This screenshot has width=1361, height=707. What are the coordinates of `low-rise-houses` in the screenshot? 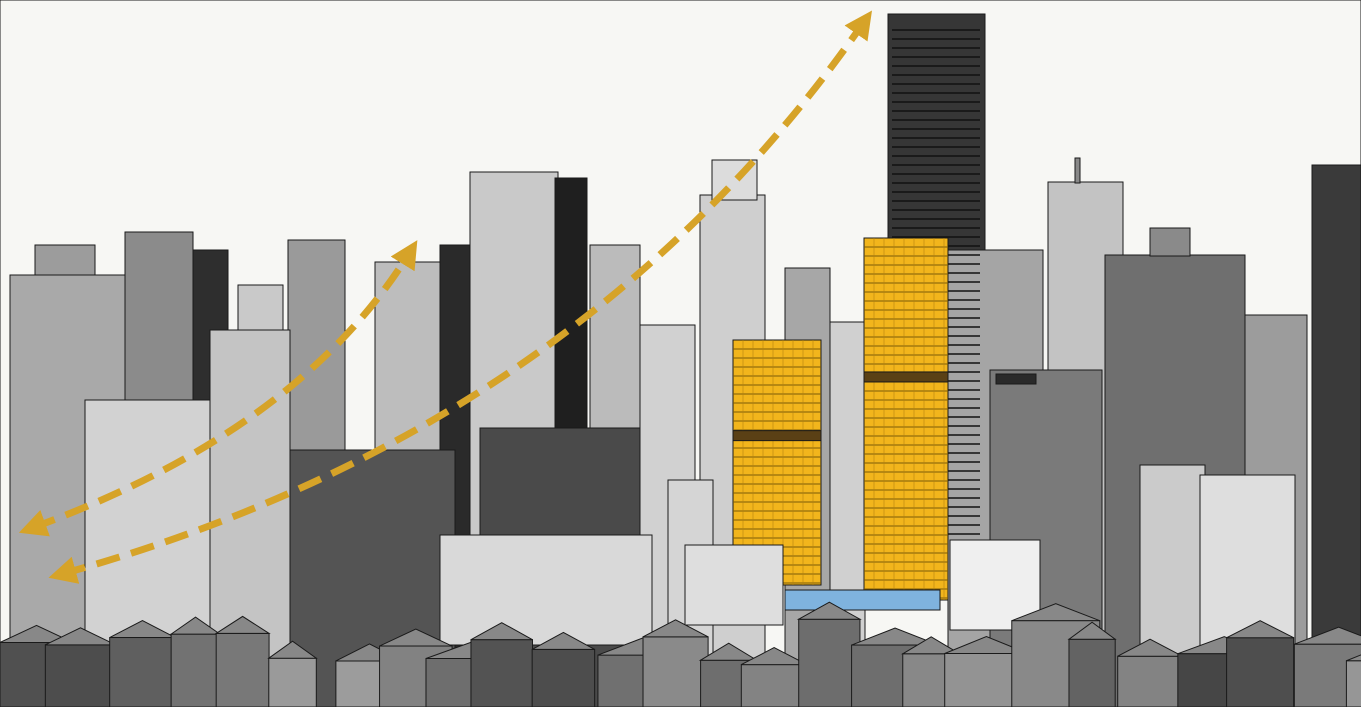 It's located at (680, 654).